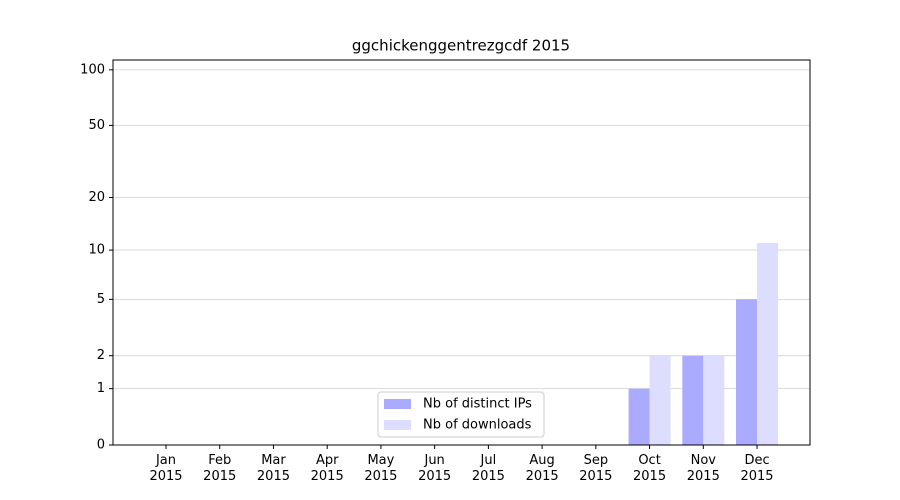  I want to click on y-tick-label: 5, so click(101, 299).